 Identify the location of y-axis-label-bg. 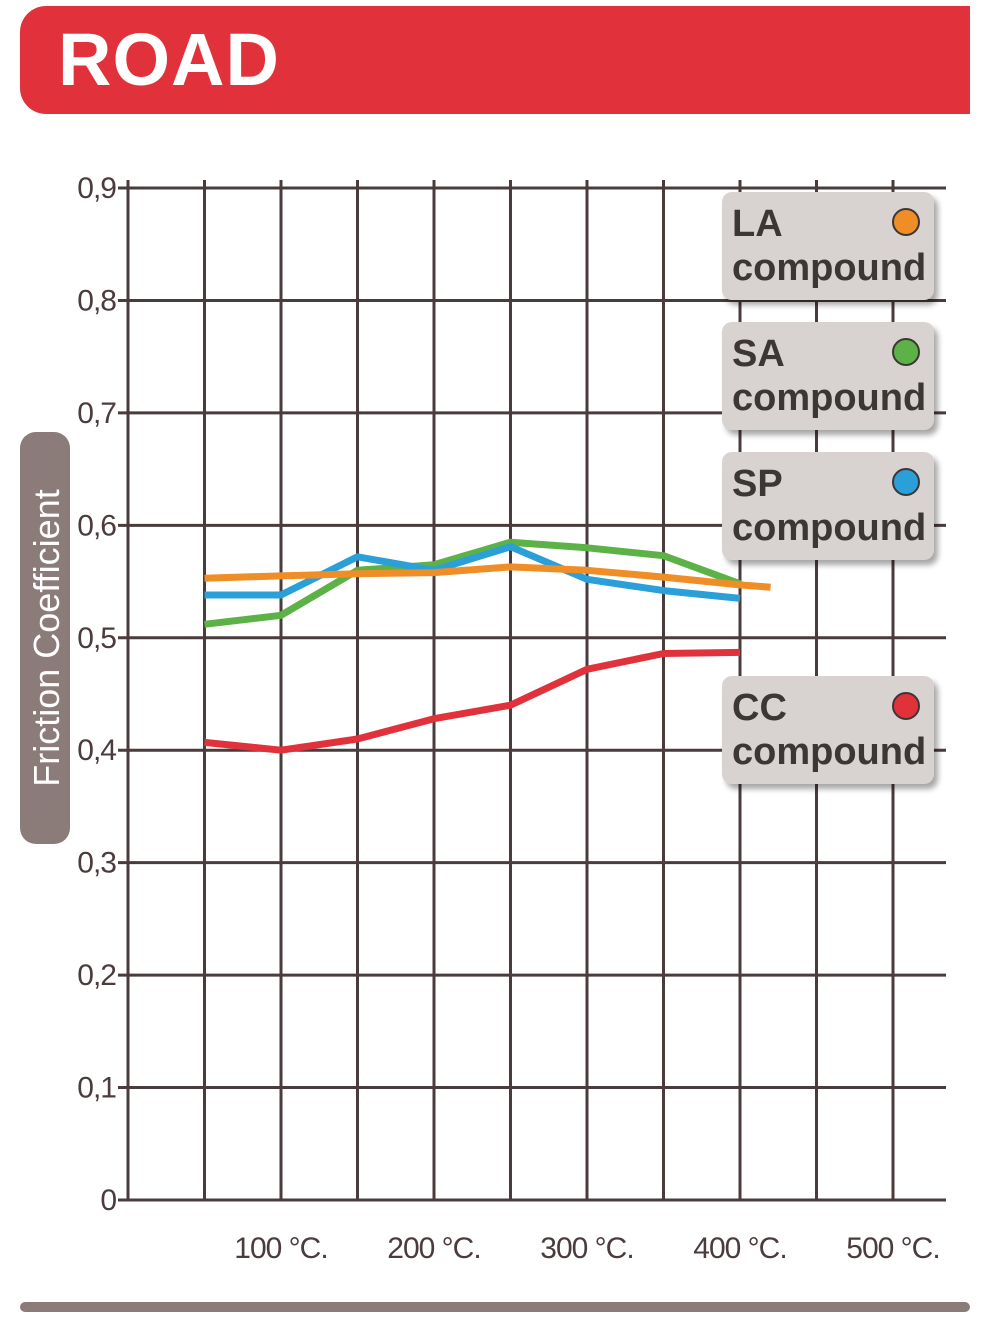
(45, 638).